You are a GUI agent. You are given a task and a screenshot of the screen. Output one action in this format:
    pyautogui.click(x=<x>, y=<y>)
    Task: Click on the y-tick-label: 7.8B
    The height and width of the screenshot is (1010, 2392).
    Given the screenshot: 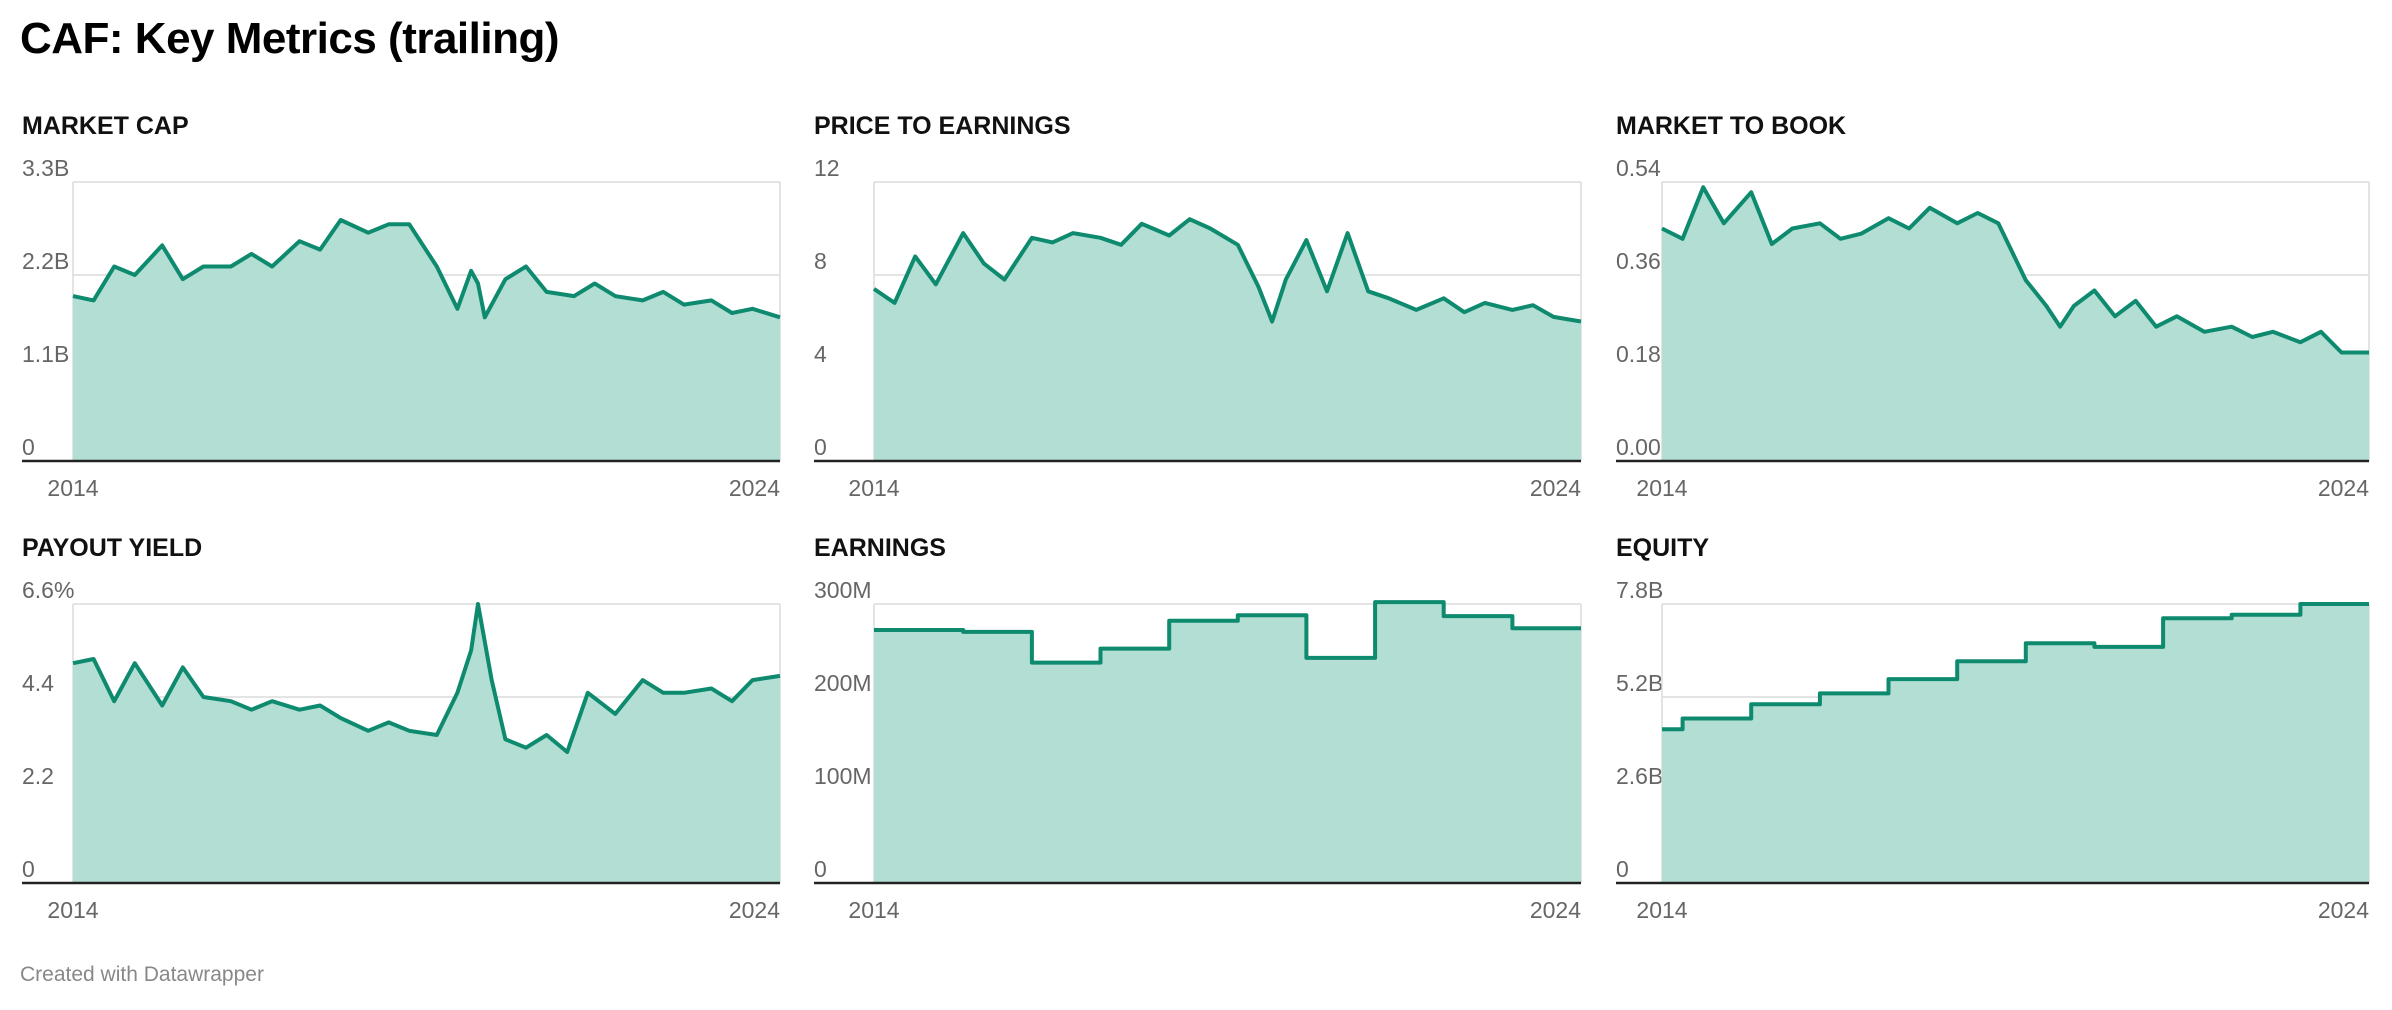 What is the action you would take?
    pyautogui.click(x=1639, y=590)
    